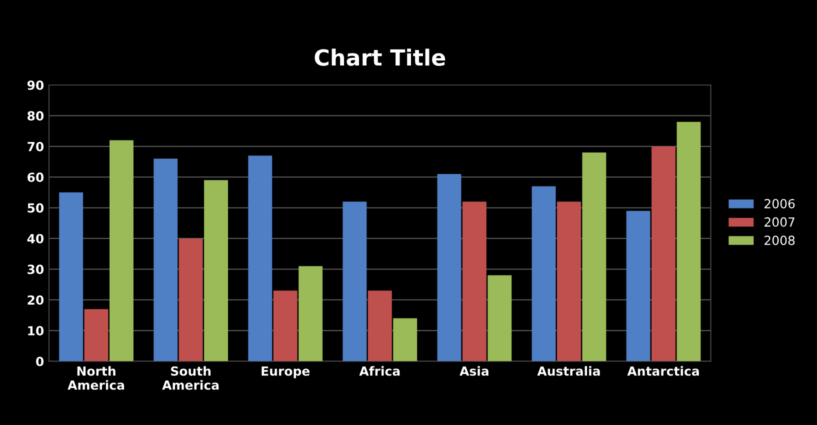 Image resolution: width=817 pixels, height=425 pixels. What do you see at coordinates (779, 203) in the screenshot?
I see `legend-label: 2006` at bounding box center [779, 203].